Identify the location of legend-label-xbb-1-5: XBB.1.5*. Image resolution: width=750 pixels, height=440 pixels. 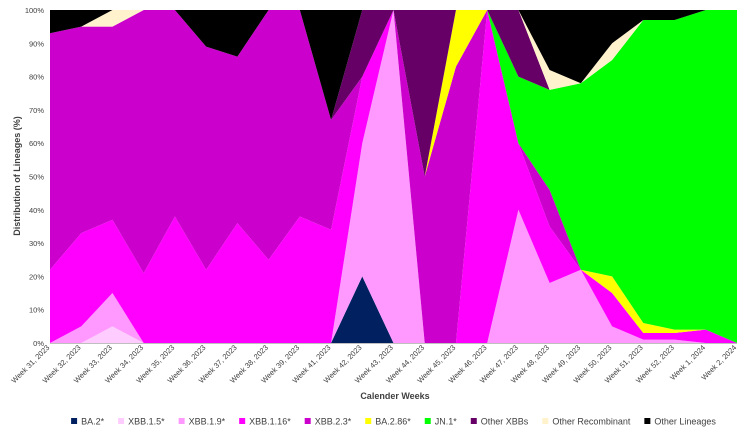
(146, 422).